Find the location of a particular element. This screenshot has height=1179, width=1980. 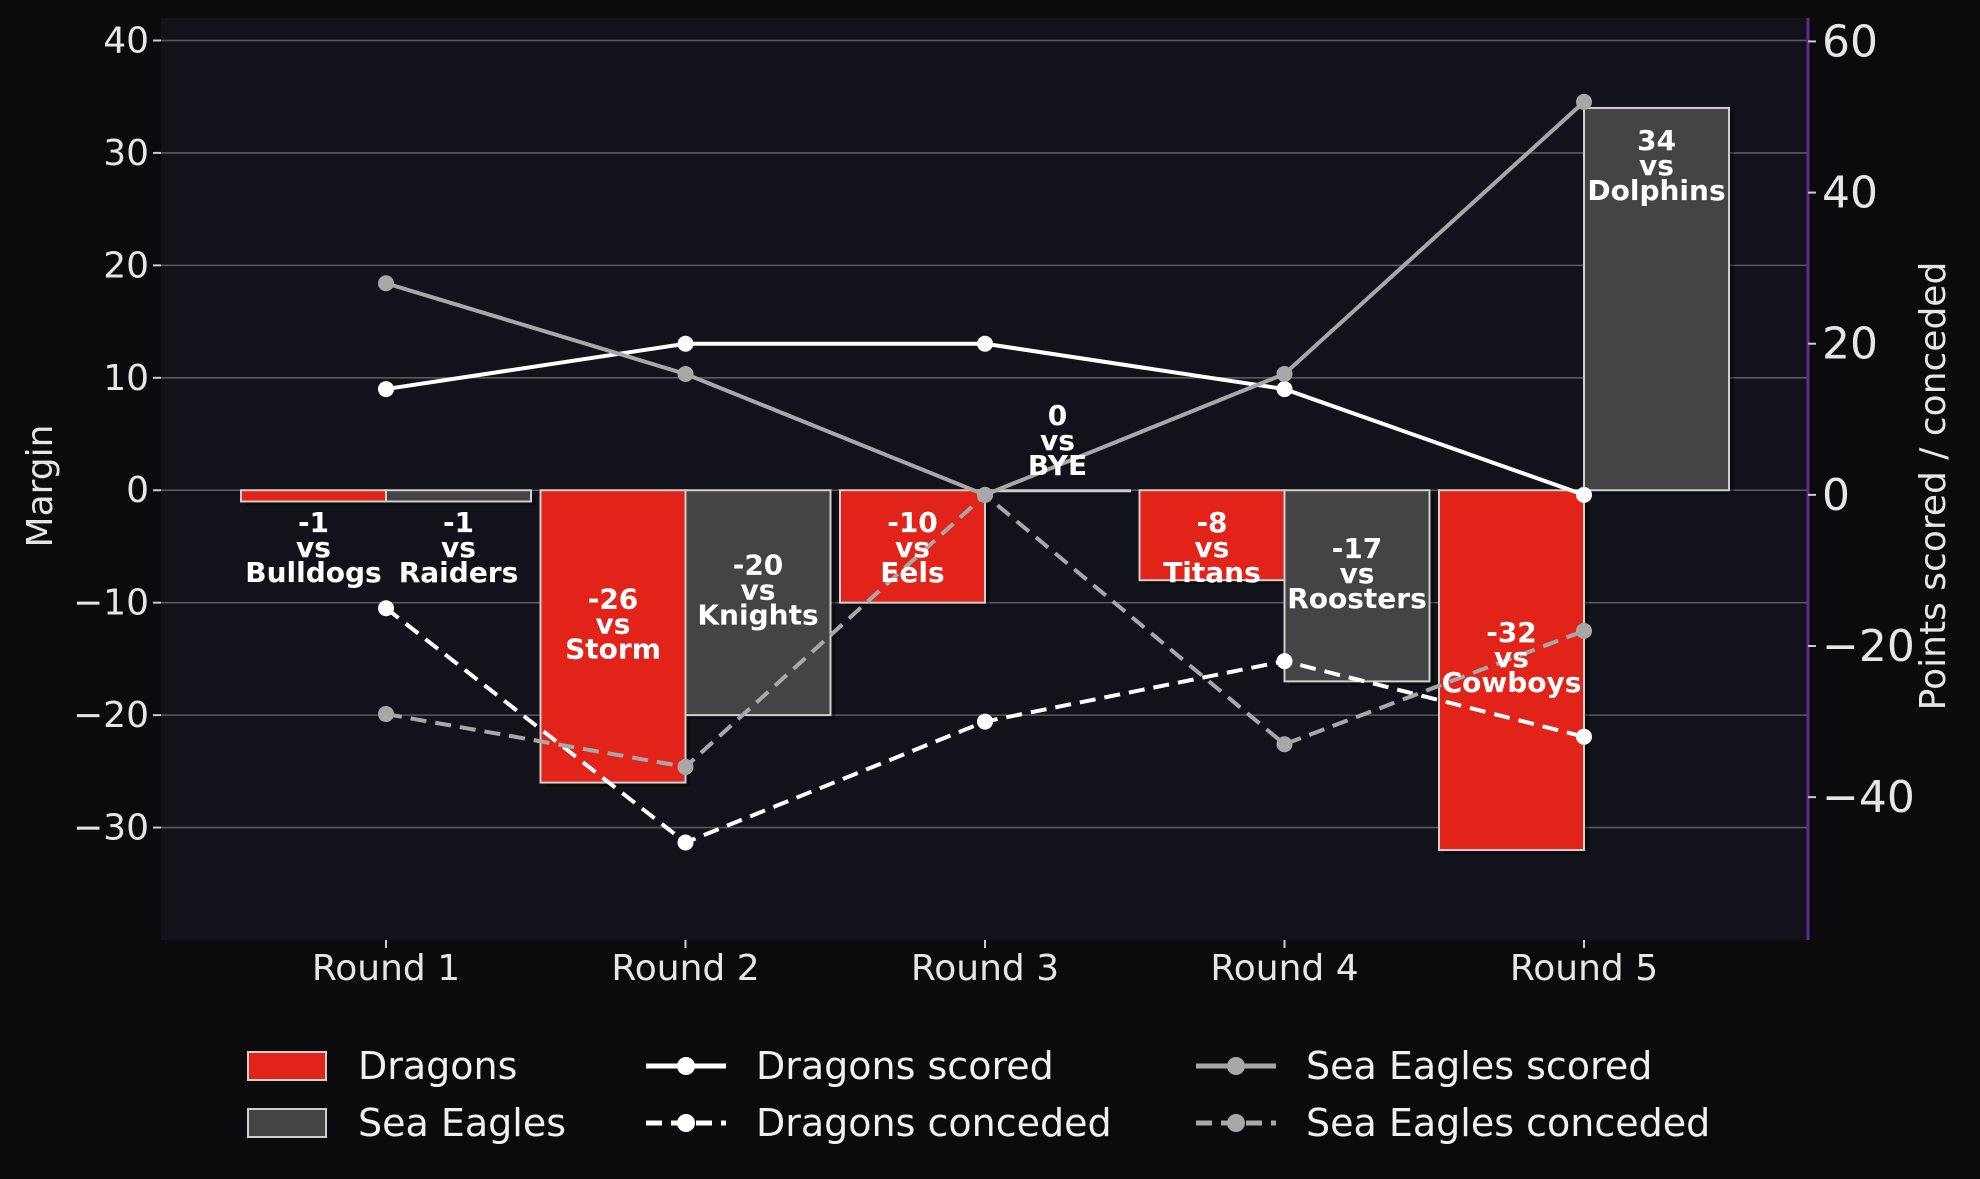

legend-item-dragons-scored: Dragons scored is located at coordinates (850, 1066).